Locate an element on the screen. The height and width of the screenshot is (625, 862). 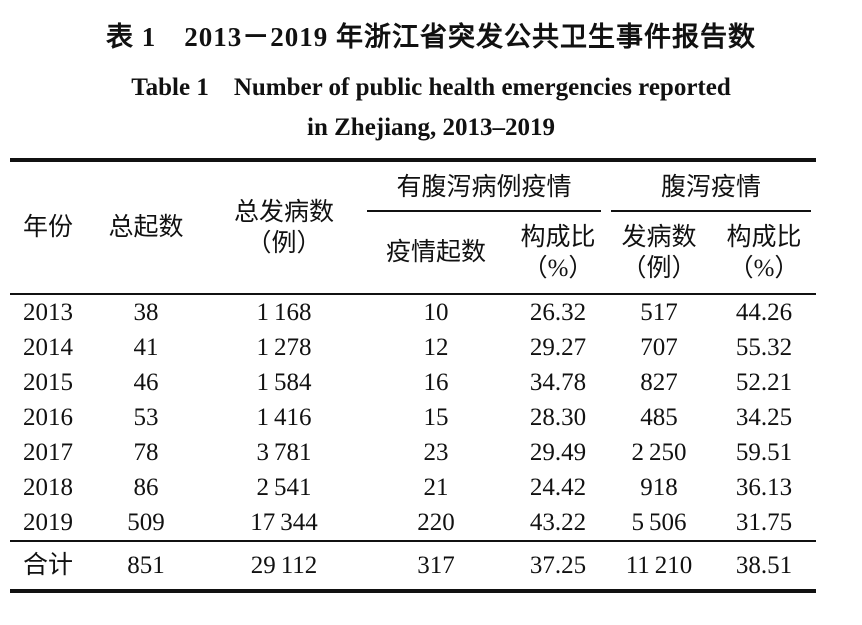
value-cell: 21 is located at coordinates (436, 487).